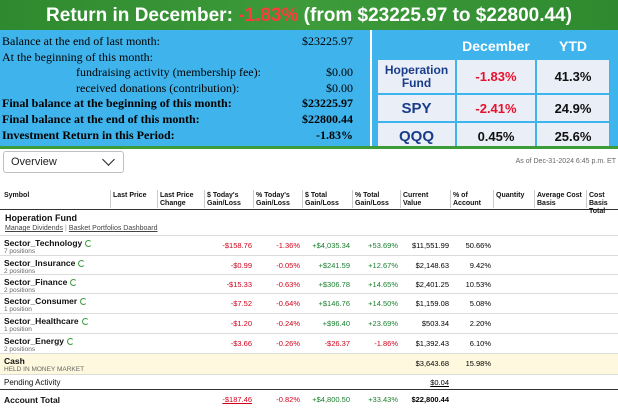 The image size is (618, 410). Describe the element at coordinates (288, 284) in the screenshot. I see `today-gain-pct: -0.63%` at that location.